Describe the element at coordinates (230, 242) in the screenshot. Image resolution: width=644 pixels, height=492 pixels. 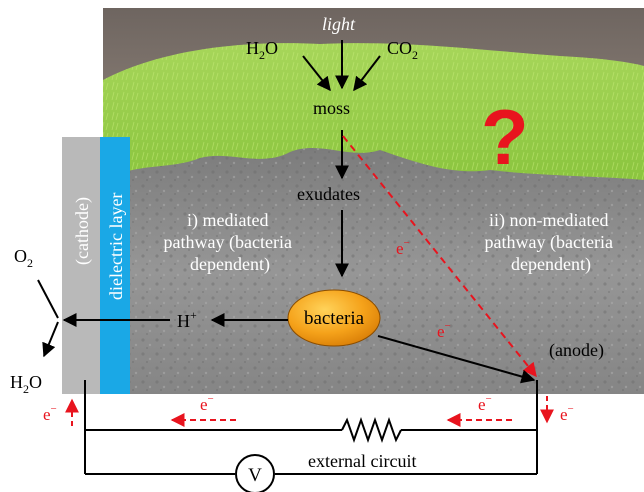
I see `mediated-pathway-label: i) mediated pathway (bacteria dependent)` at that location.